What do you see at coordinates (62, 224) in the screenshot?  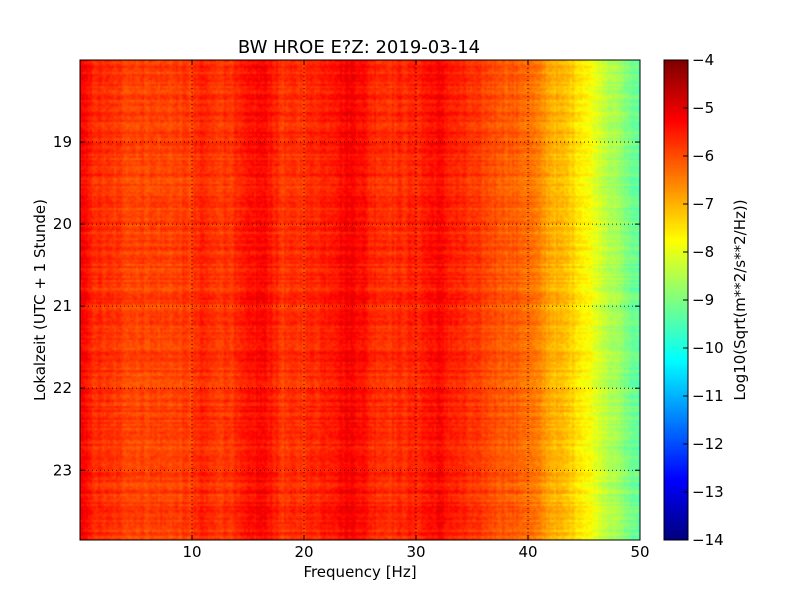 I see `y-tick-label: 20` at bounding box center [62, 224].